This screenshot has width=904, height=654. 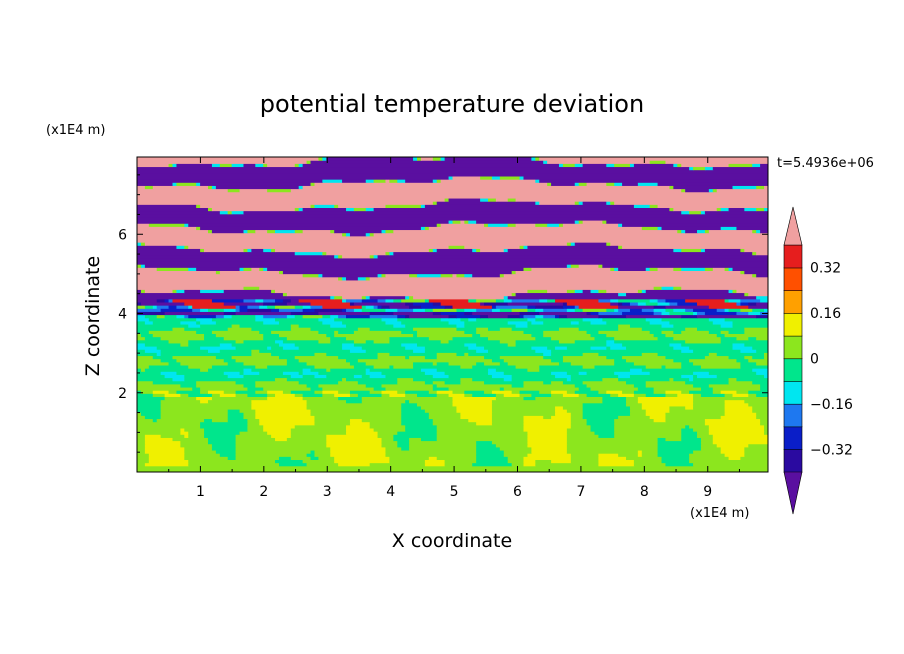 I want to click on colorbar-tick-label: 0, so click(x=814, y=360).